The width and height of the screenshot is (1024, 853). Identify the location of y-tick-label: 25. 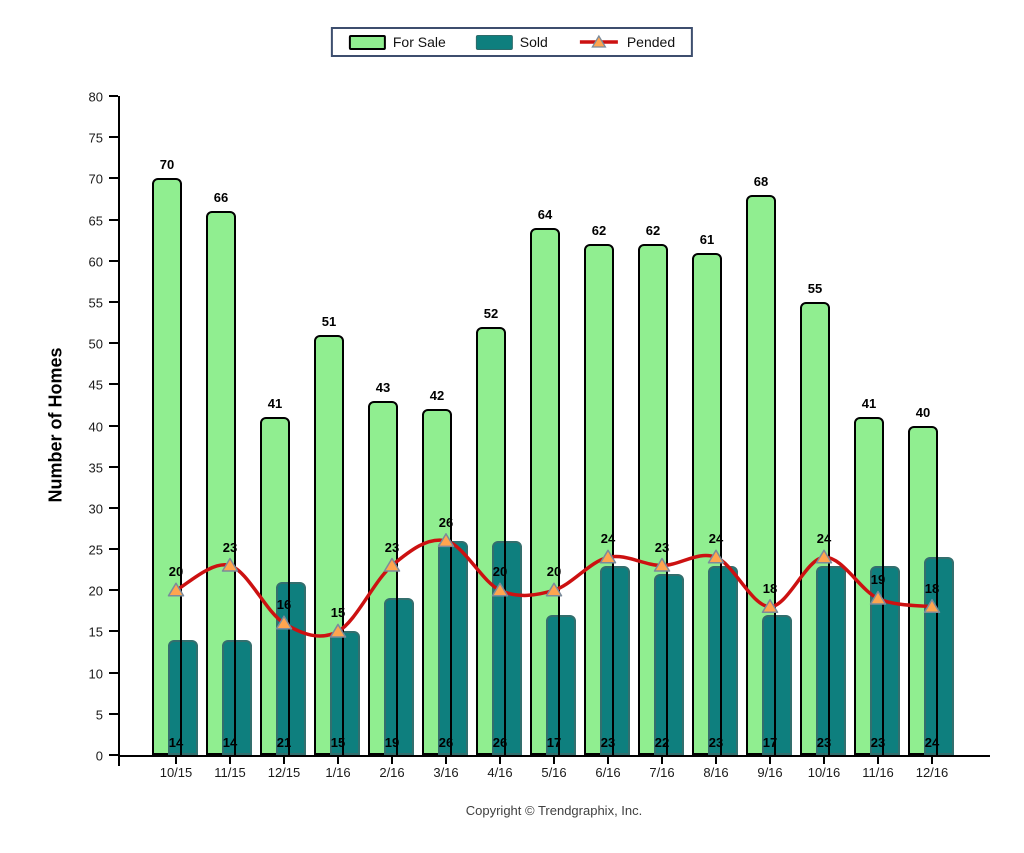
(95, 550).